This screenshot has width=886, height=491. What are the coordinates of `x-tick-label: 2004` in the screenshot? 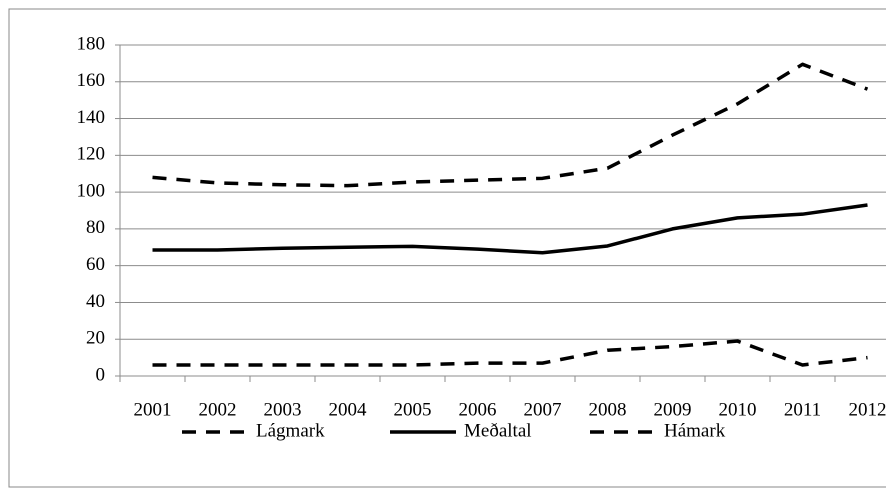 It's located at (348, 409).